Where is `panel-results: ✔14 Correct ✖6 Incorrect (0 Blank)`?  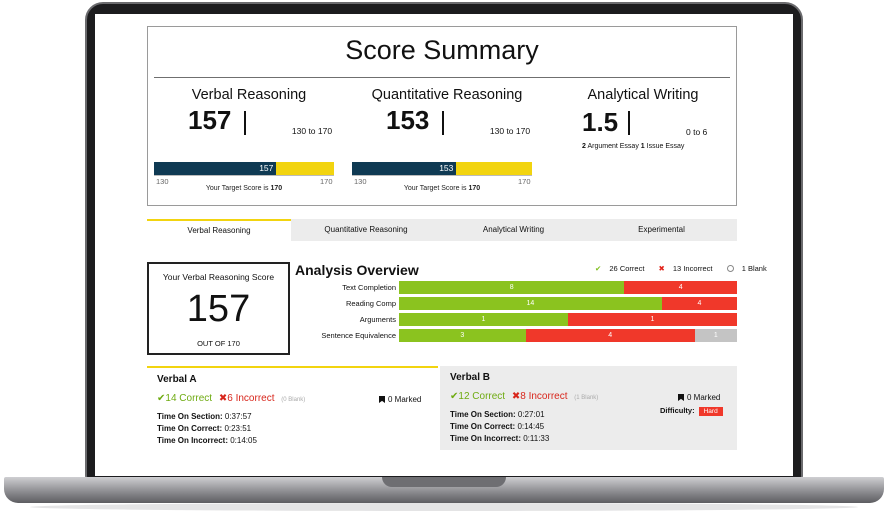
panel-results: ✔14 Correct ✖6 Incorrect (0 Blank) is located at coordinates (231, 398).